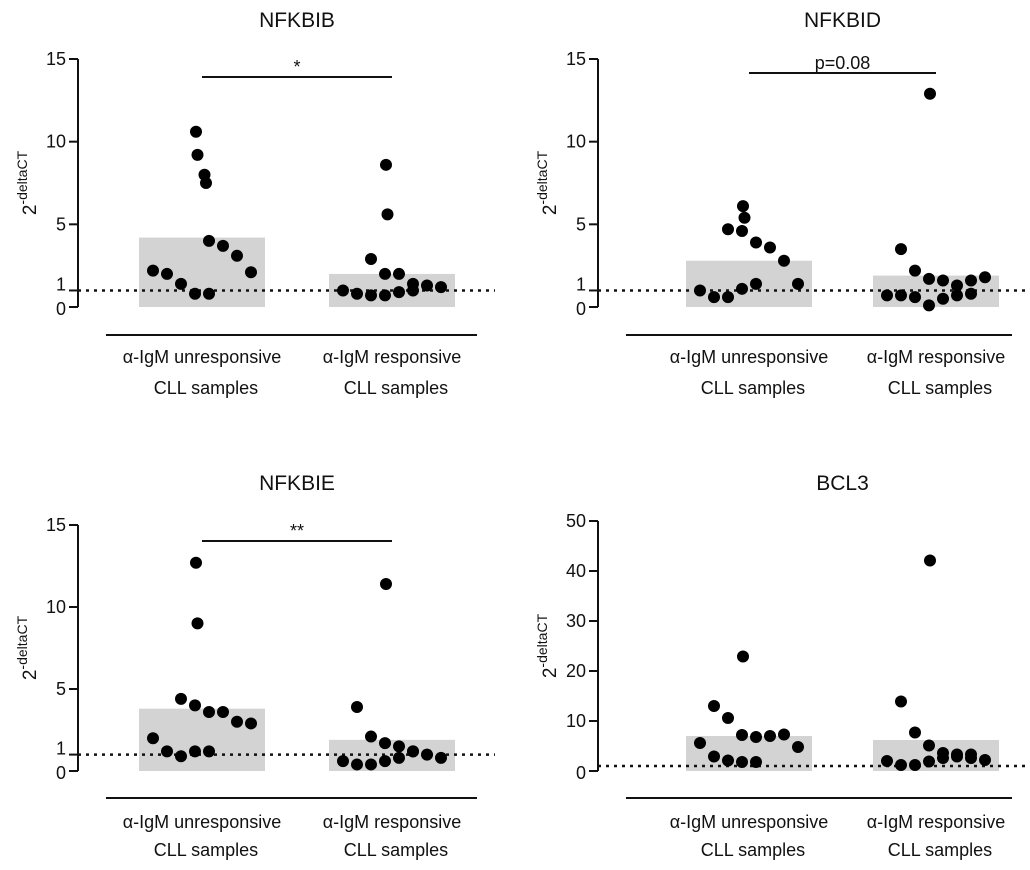 Image resolution: width=1030 pixels, height=870 pixels. Describe the element at coordinates (576, 621) in the screenshot. I see `y-tick-label: 30` at that location.